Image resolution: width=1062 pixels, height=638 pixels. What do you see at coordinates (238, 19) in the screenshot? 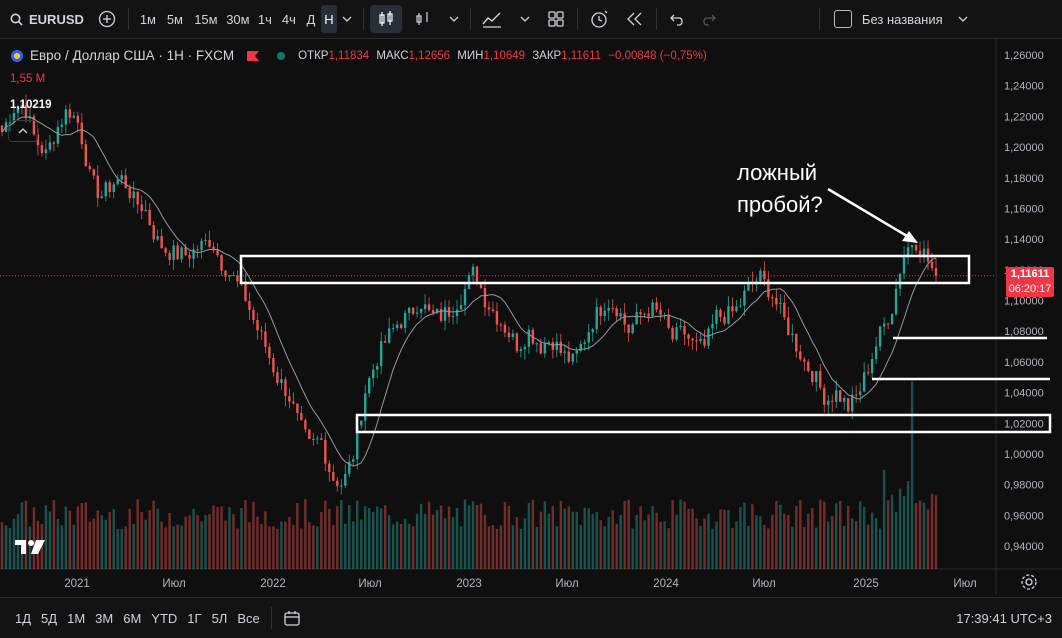
I see `interval-4: 30м` at bounding box center [238, 19].